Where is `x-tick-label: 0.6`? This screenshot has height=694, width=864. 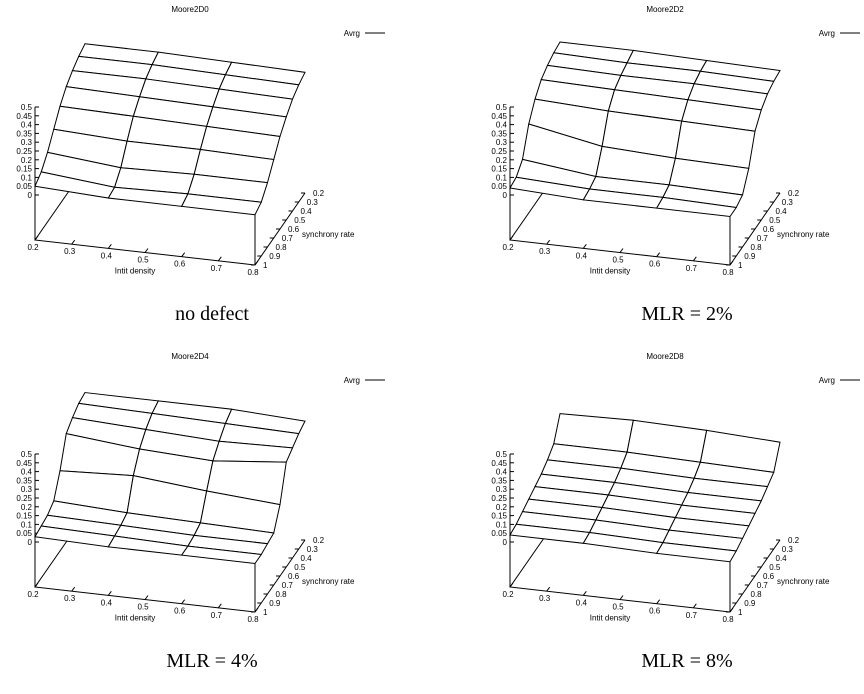
x-tick-label: 0.6 is located at coordinates (655, 611).